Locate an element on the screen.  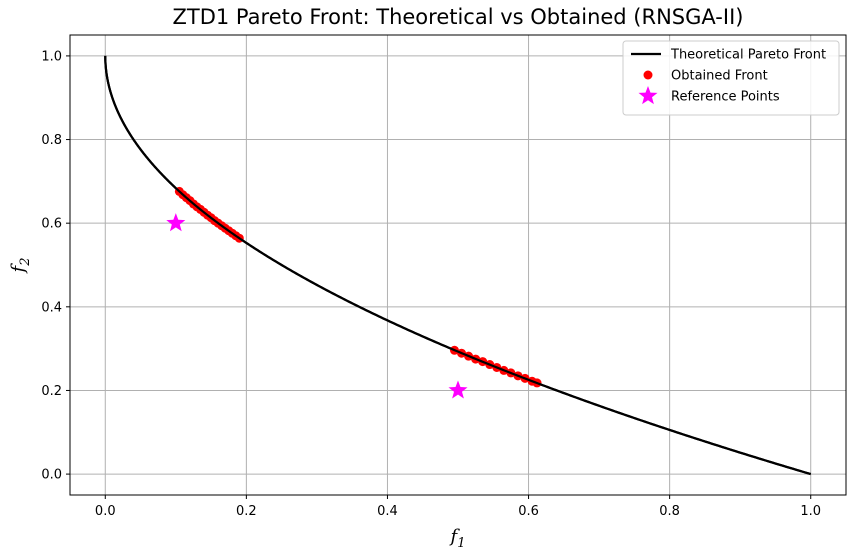
x-tick-label: 0.6 is located at coordinates (528, 511).